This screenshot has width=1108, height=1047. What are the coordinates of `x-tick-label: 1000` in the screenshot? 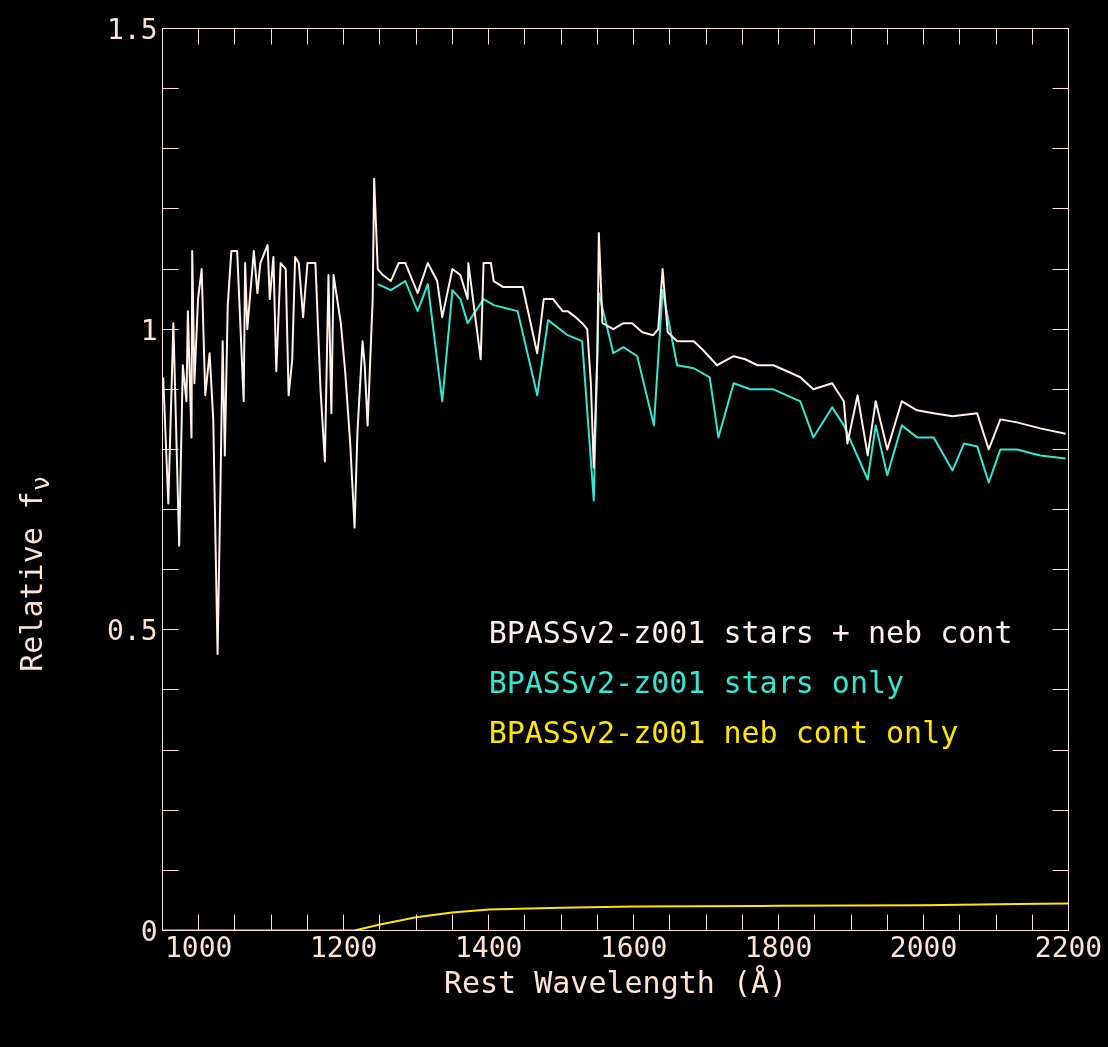 It's located at (199, 947).